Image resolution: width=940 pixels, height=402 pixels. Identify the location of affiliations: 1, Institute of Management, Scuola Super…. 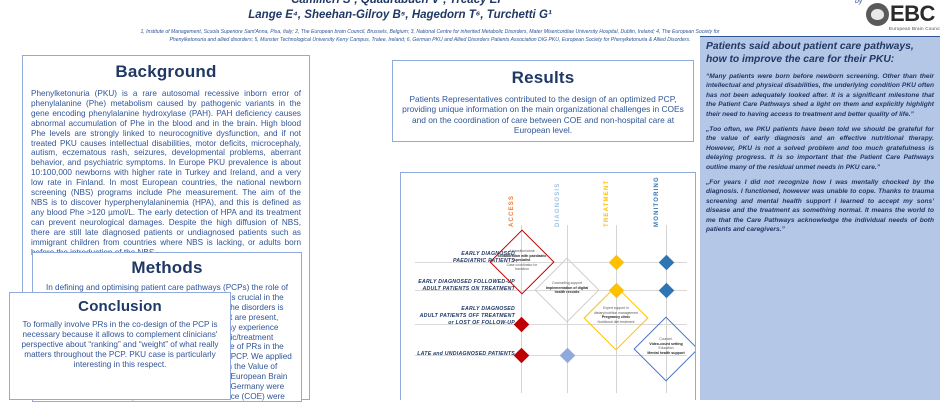
(430, 36).